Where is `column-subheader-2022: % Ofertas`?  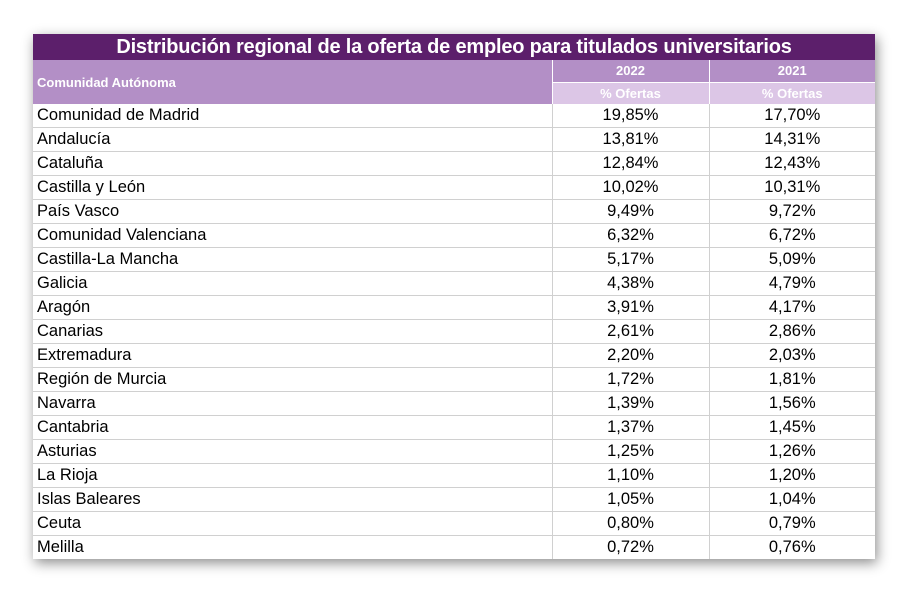
column-subheader-2022: % Ofertas is located at coordinates (630, 93).